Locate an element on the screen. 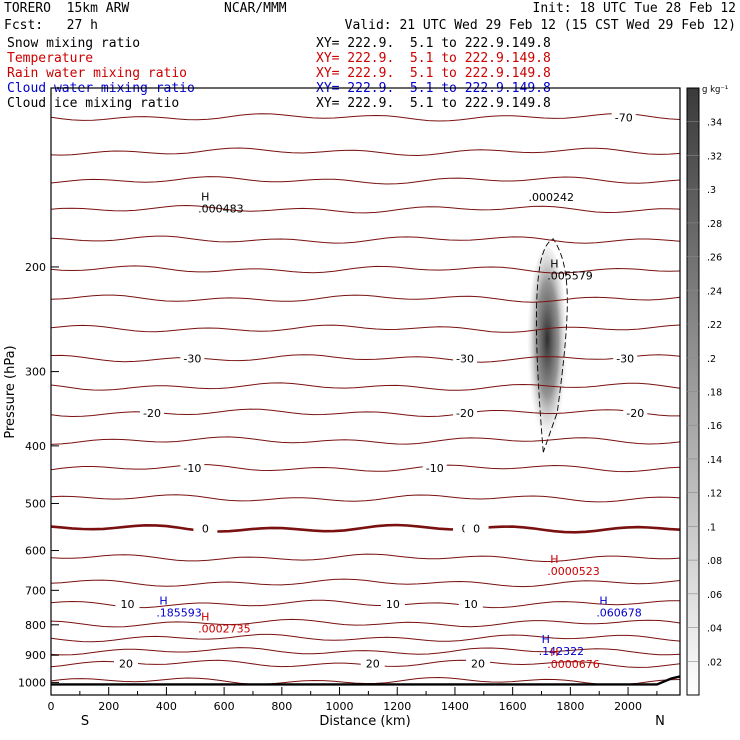  colorbar-tick-label: .24 is located at coordinates (714, 291).